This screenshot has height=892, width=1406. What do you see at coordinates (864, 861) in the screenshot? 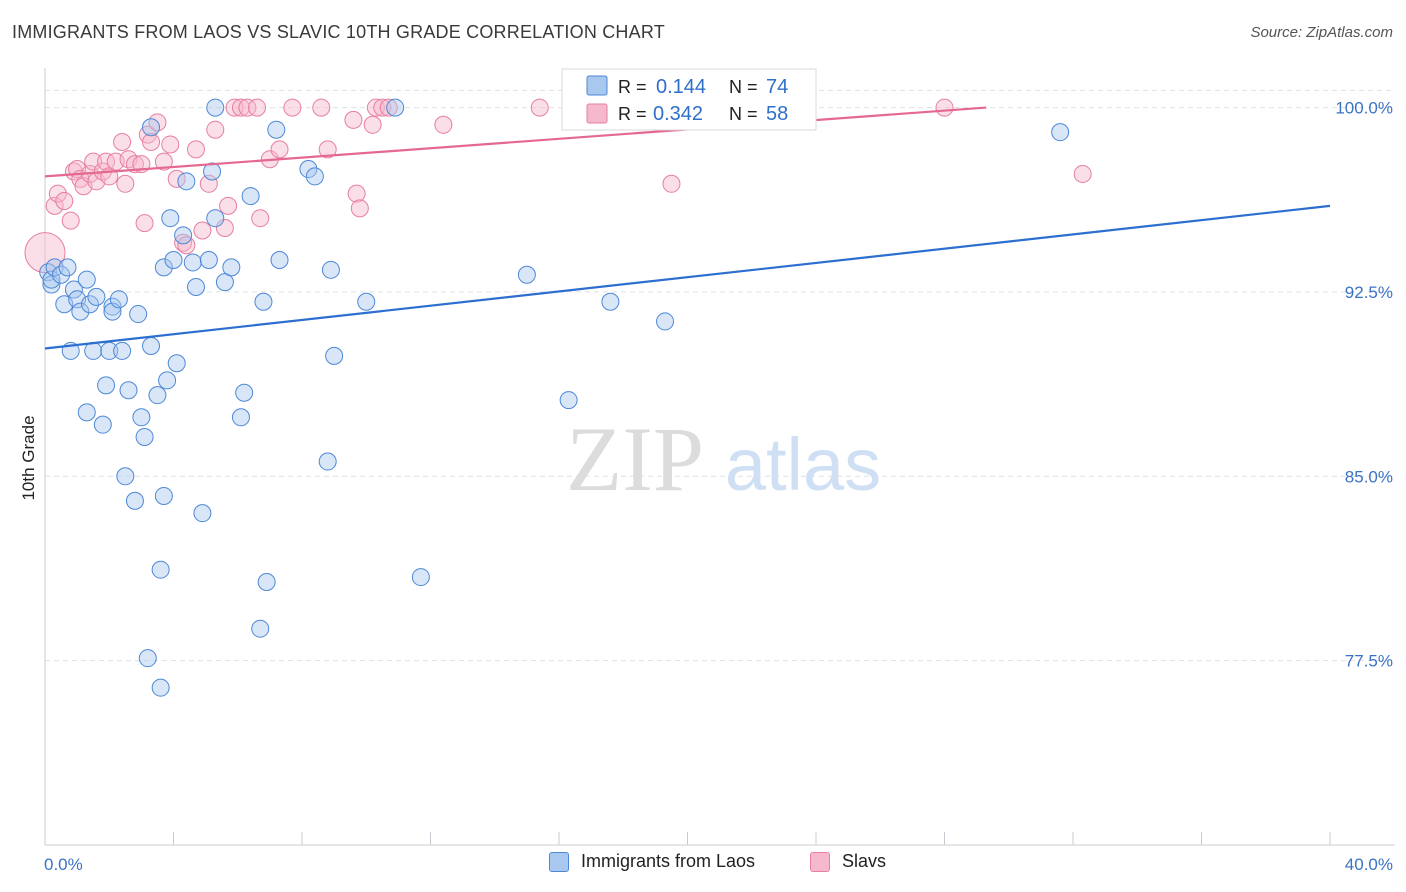
I see `bottom-legend-label-slavs: Slavs` at bounding box center [864, 861].